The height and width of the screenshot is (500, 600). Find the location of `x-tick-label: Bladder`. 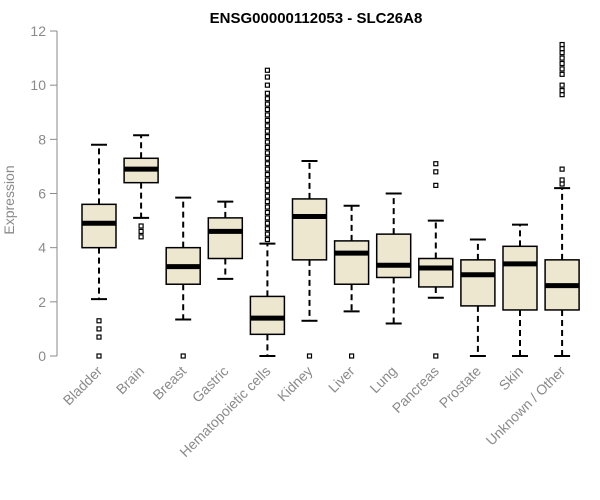

x-tick-label: Bladder is located at coordinates (83, 386).